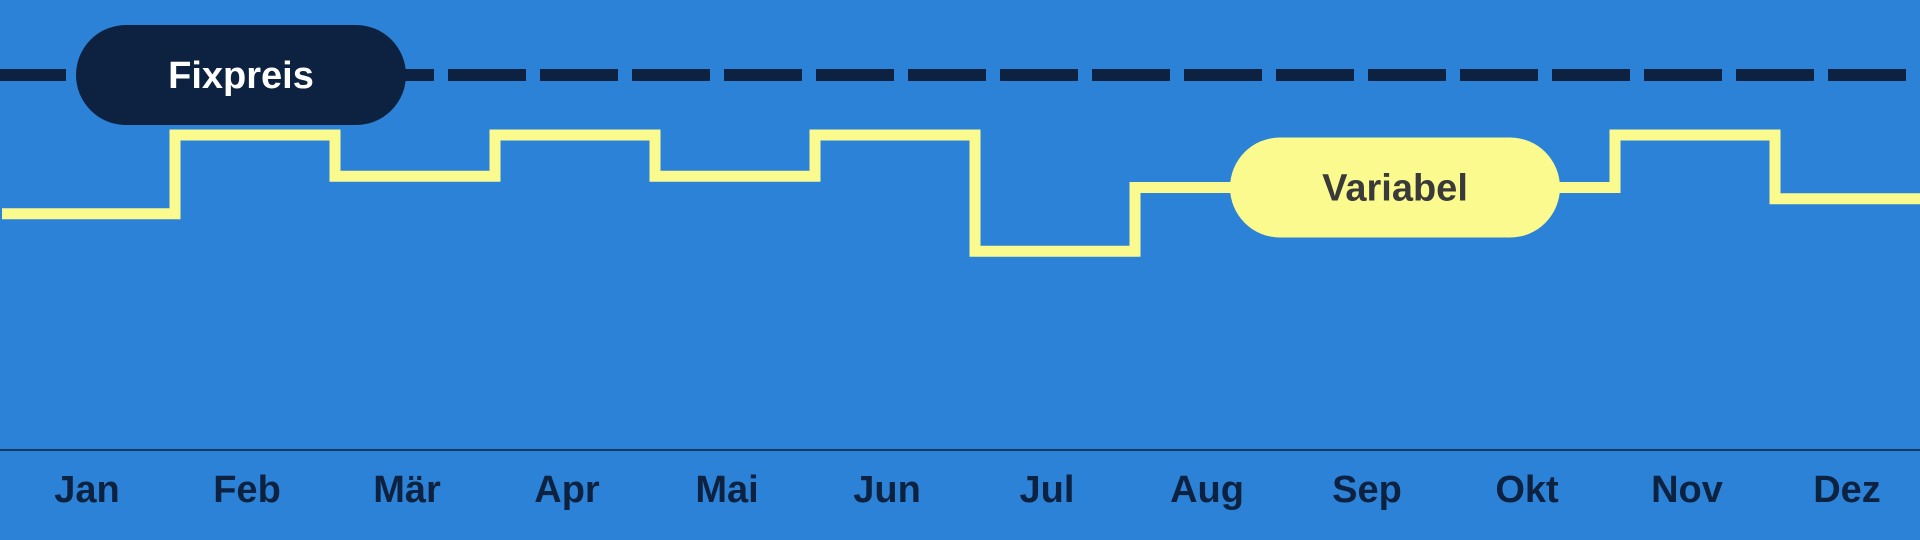 This screenshot has width=1920, height=540. Describe the element at coordinates (1207, 490) in the screenshot. I see `month-label: Aug` at that location.